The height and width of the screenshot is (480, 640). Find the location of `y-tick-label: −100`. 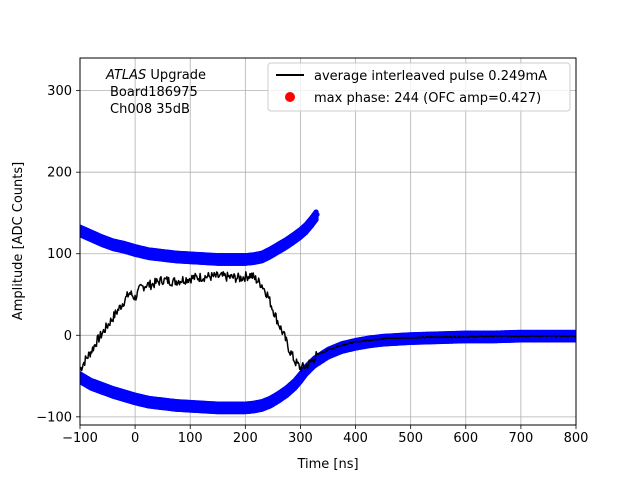

y-tick-label: −100 is located at coordinates (54, 417).